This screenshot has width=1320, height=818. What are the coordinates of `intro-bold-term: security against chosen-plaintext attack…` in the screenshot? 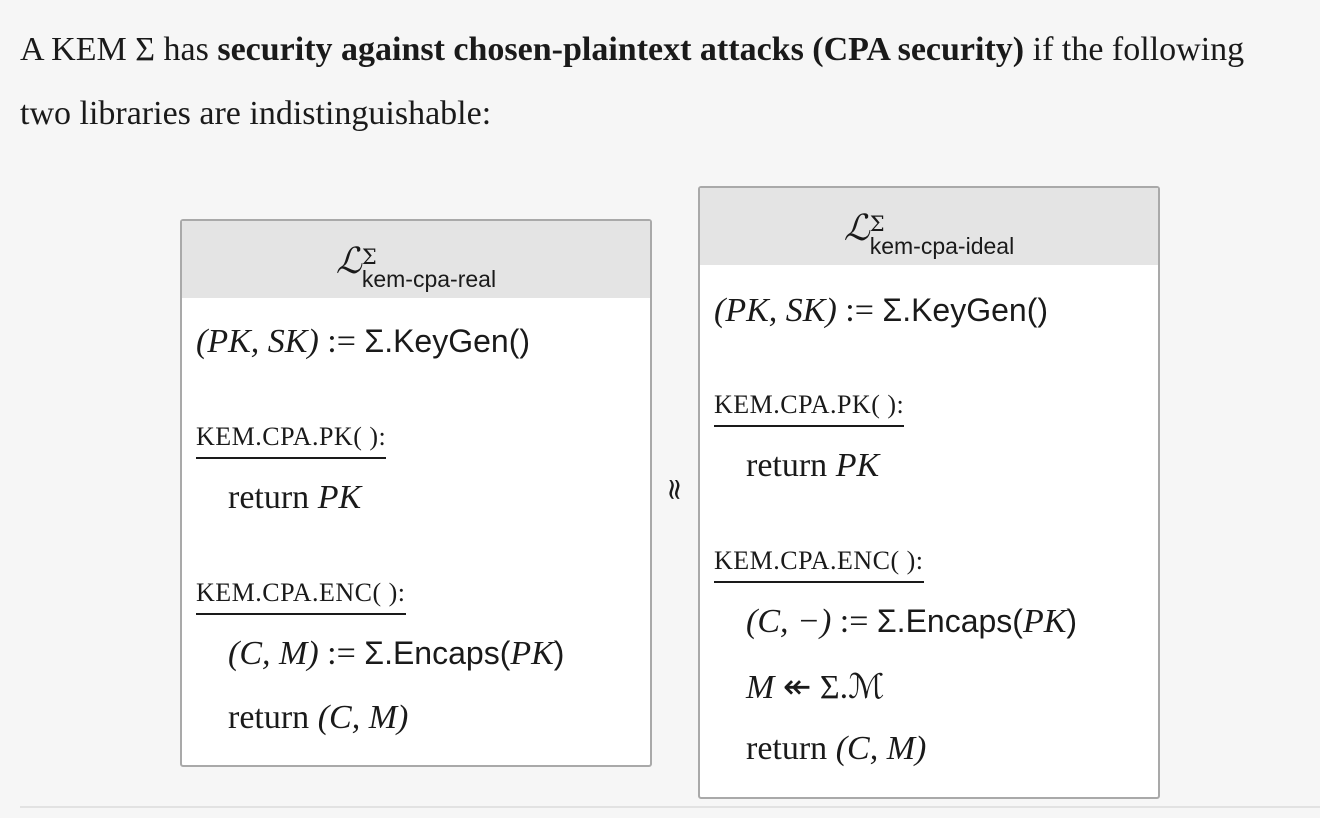 It's located at (621, 49).